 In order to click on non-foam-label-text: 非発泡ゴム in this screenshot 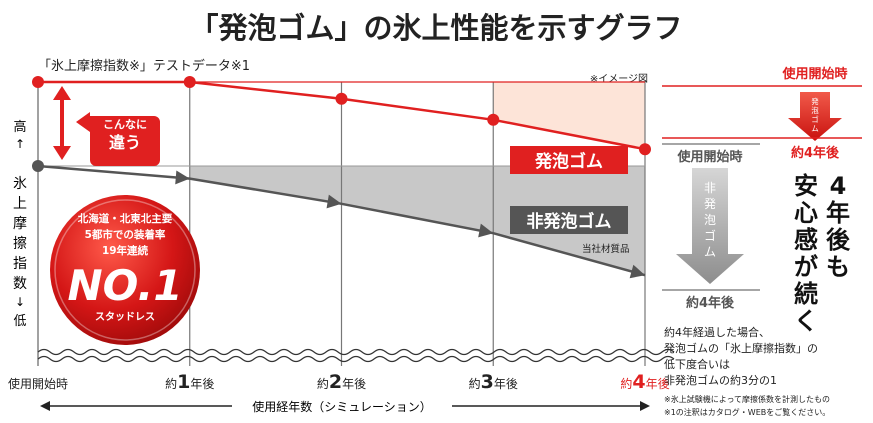, I will do `click(569, 221)`.